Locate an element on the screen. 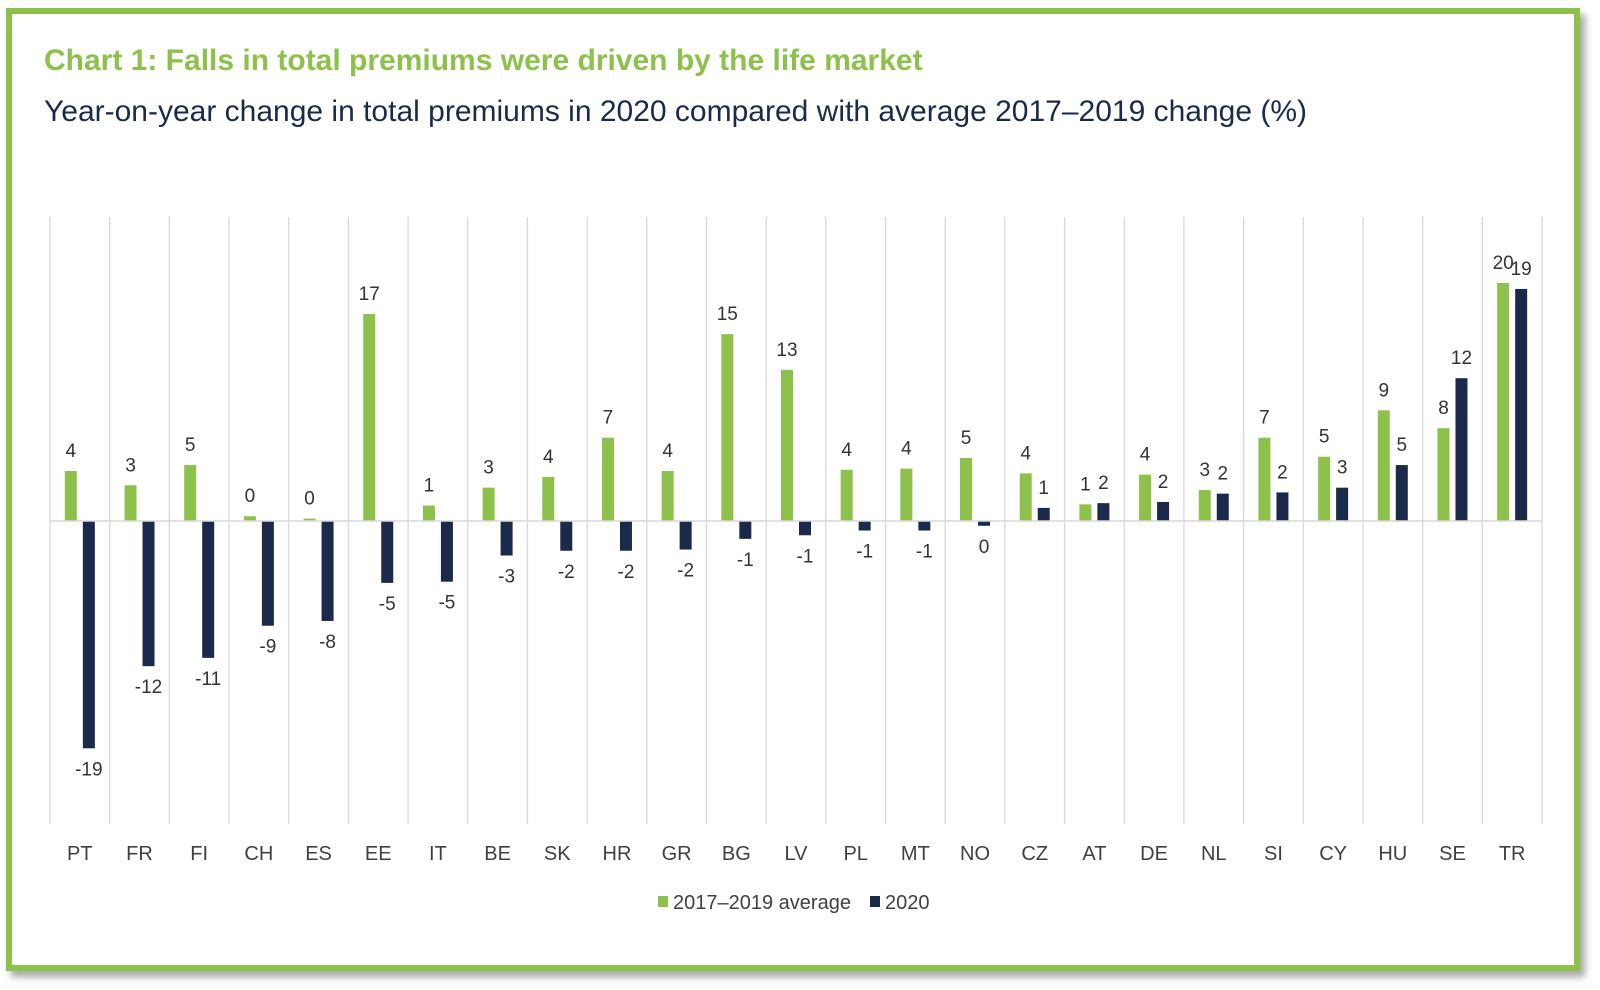 The image size is (1600, 990). tick-label-lv: LV is located at coordinates (797, 854).